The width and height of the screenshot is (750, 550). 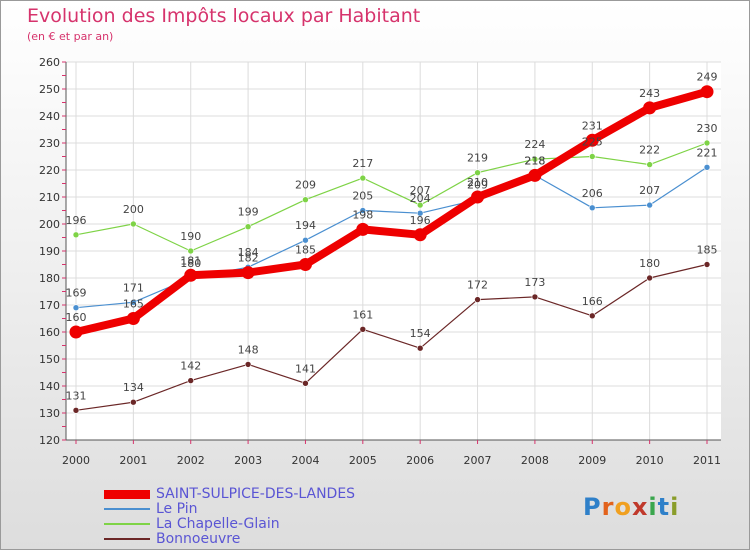 What do you see at coordinates (49, 170) in the screenshot?
I see `y-tick-label: 220` at bounding box center [49, 170].